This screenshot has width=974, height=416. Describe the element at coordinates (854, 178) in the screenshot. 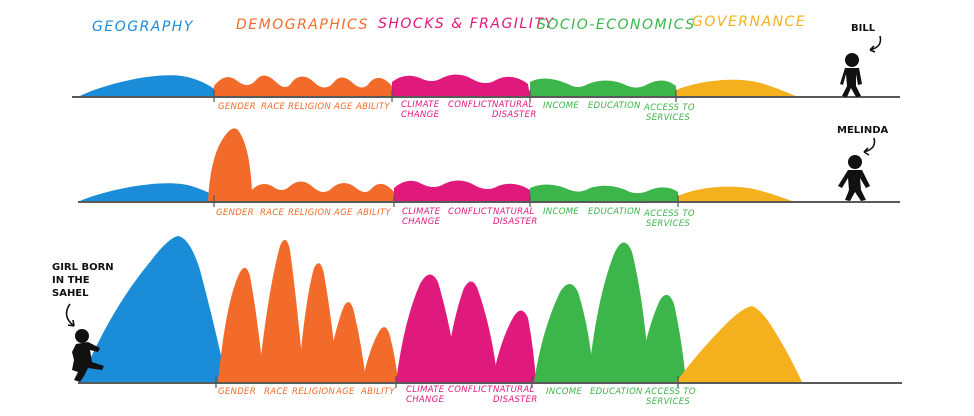

I see `melinda-person-silhouette-icon` at that location.